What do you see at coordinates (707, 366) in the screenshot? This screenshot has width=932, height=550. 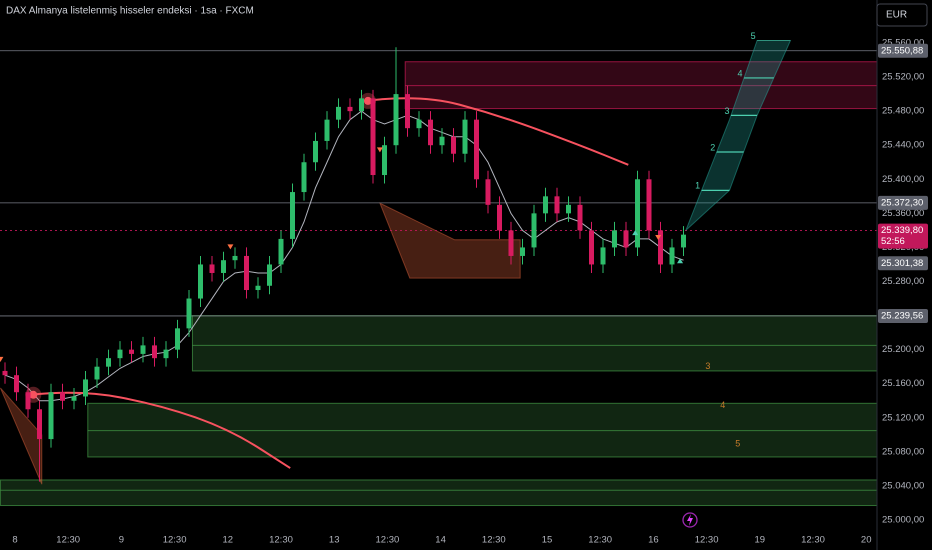 I see `zone-label: 3` at bounding box center [707, 366].